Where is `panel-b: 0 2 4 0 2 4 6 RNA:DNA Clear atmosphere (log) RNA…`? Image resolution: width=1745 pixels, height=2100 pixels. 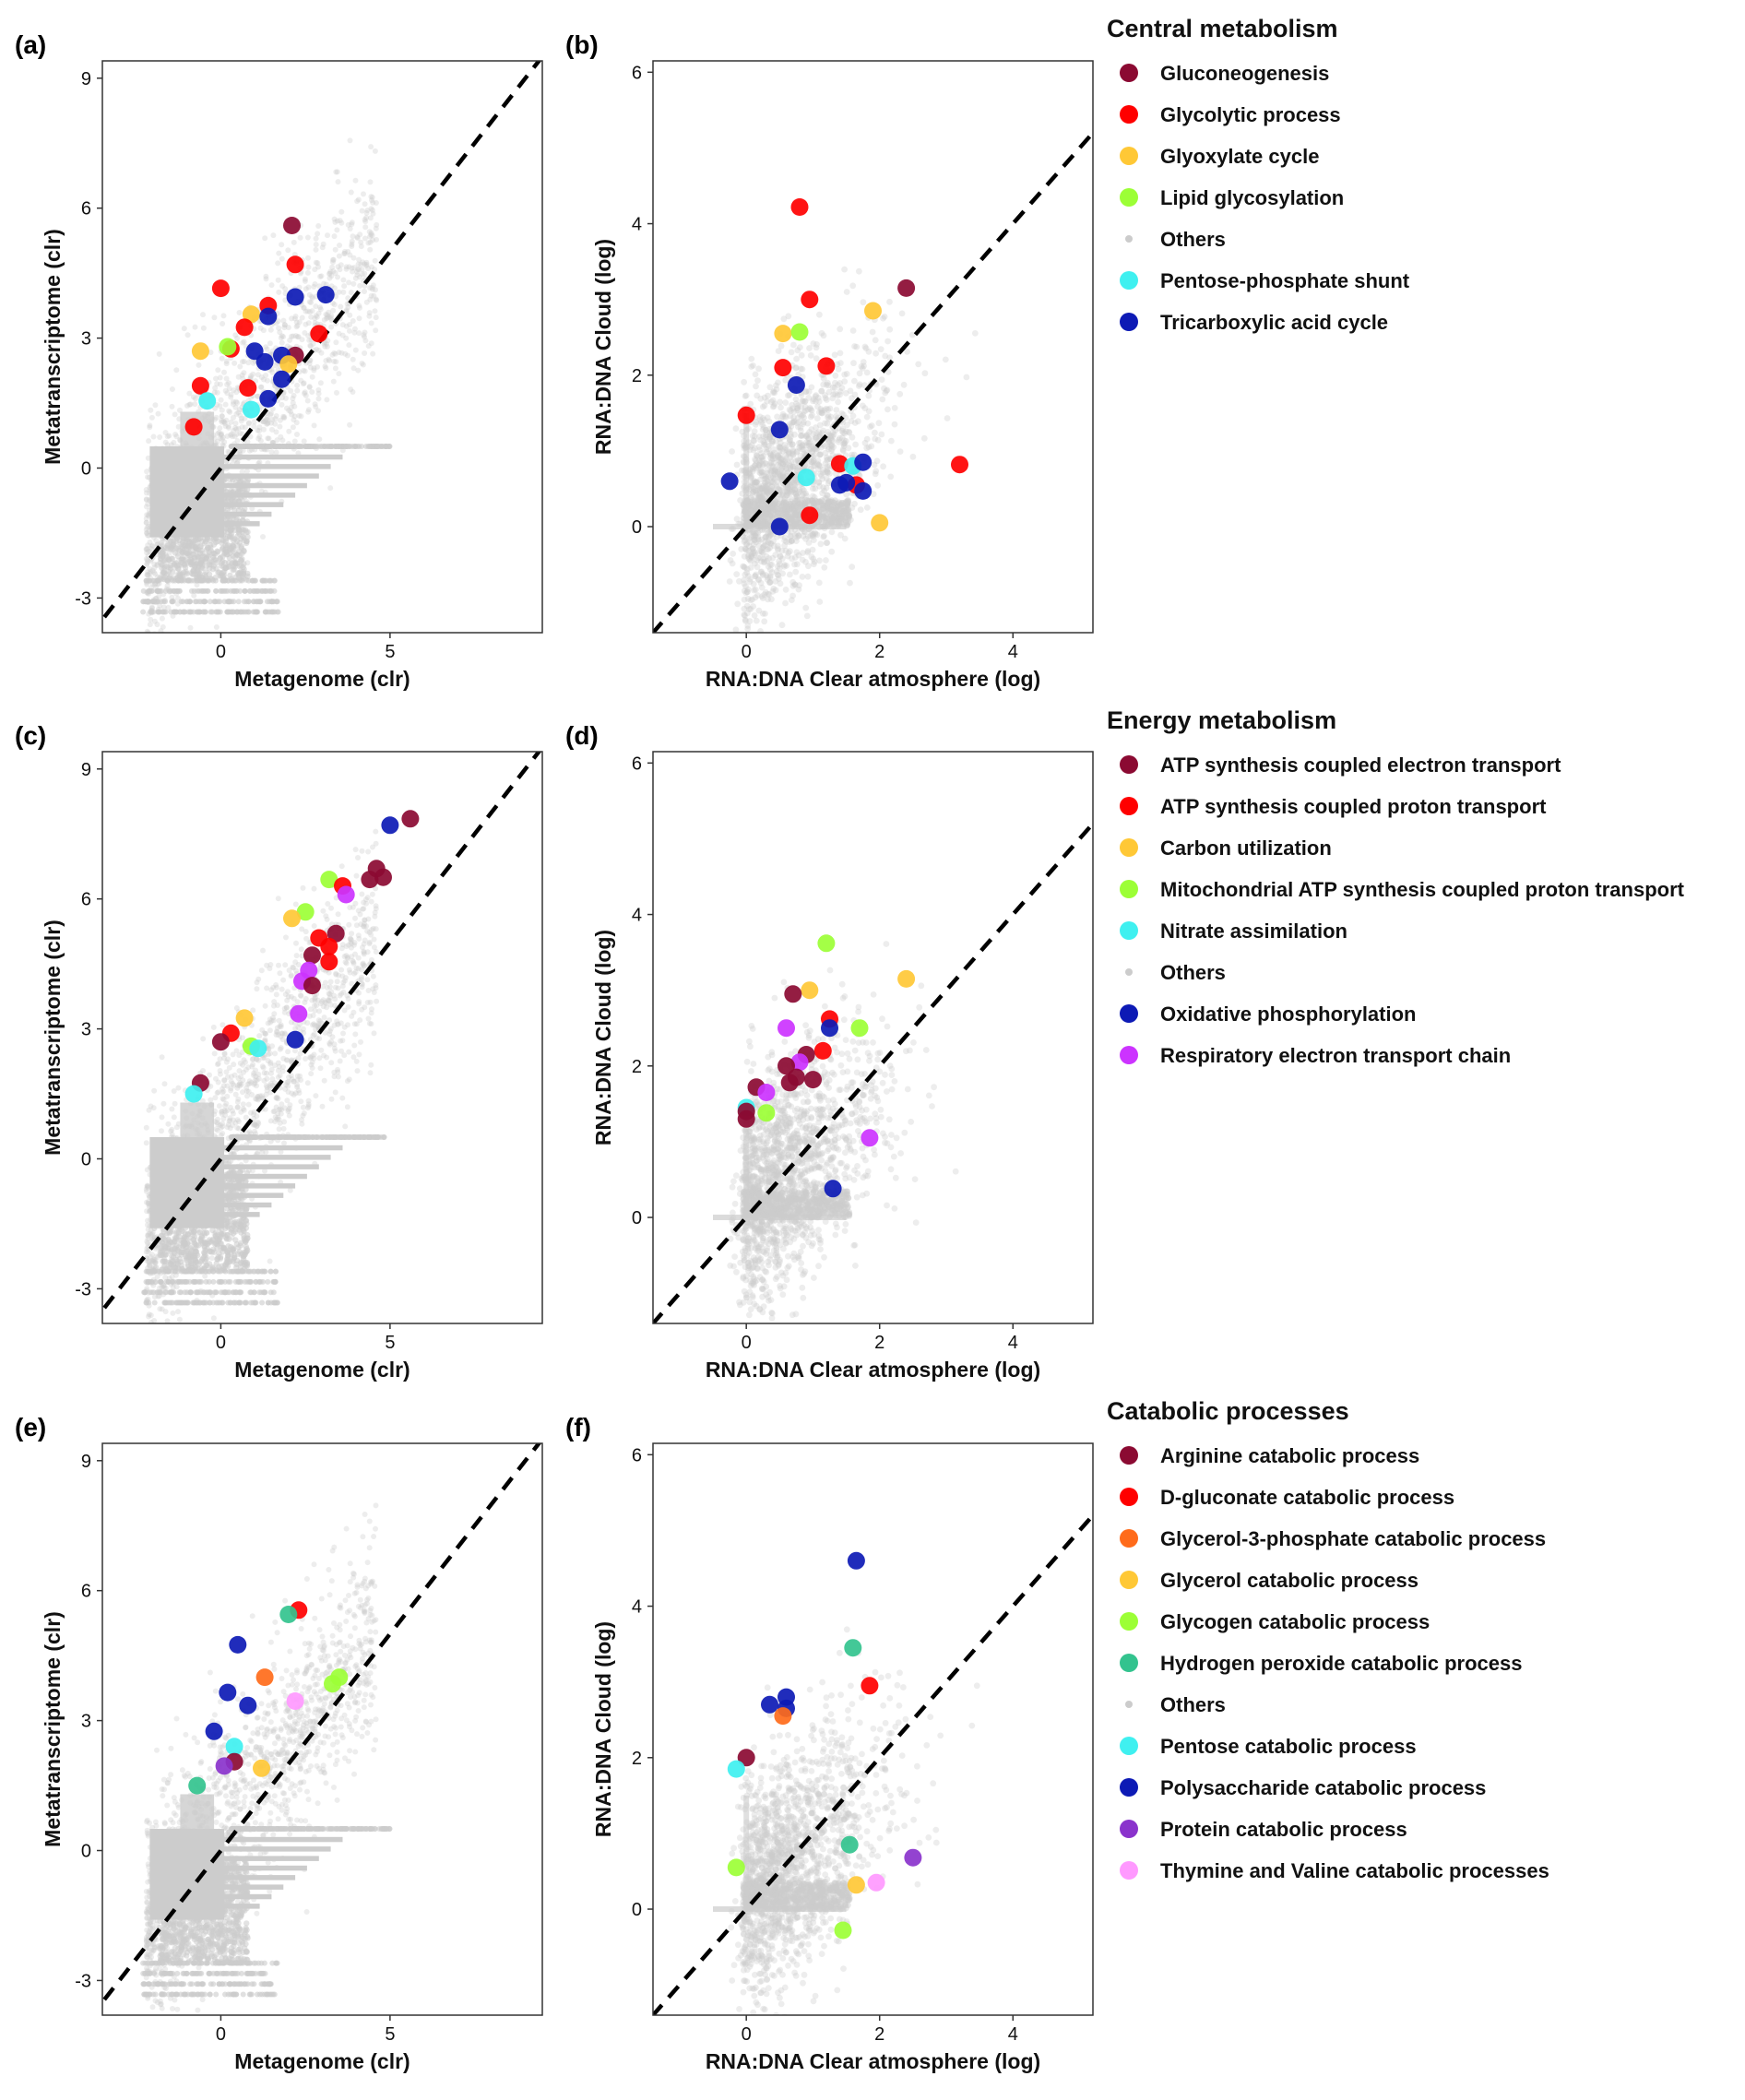
panel-b: 0 2 4 0 2 4 6 RNA:DNA Clear atmosphere (log) RNA… is located at coordinates (829, 360).